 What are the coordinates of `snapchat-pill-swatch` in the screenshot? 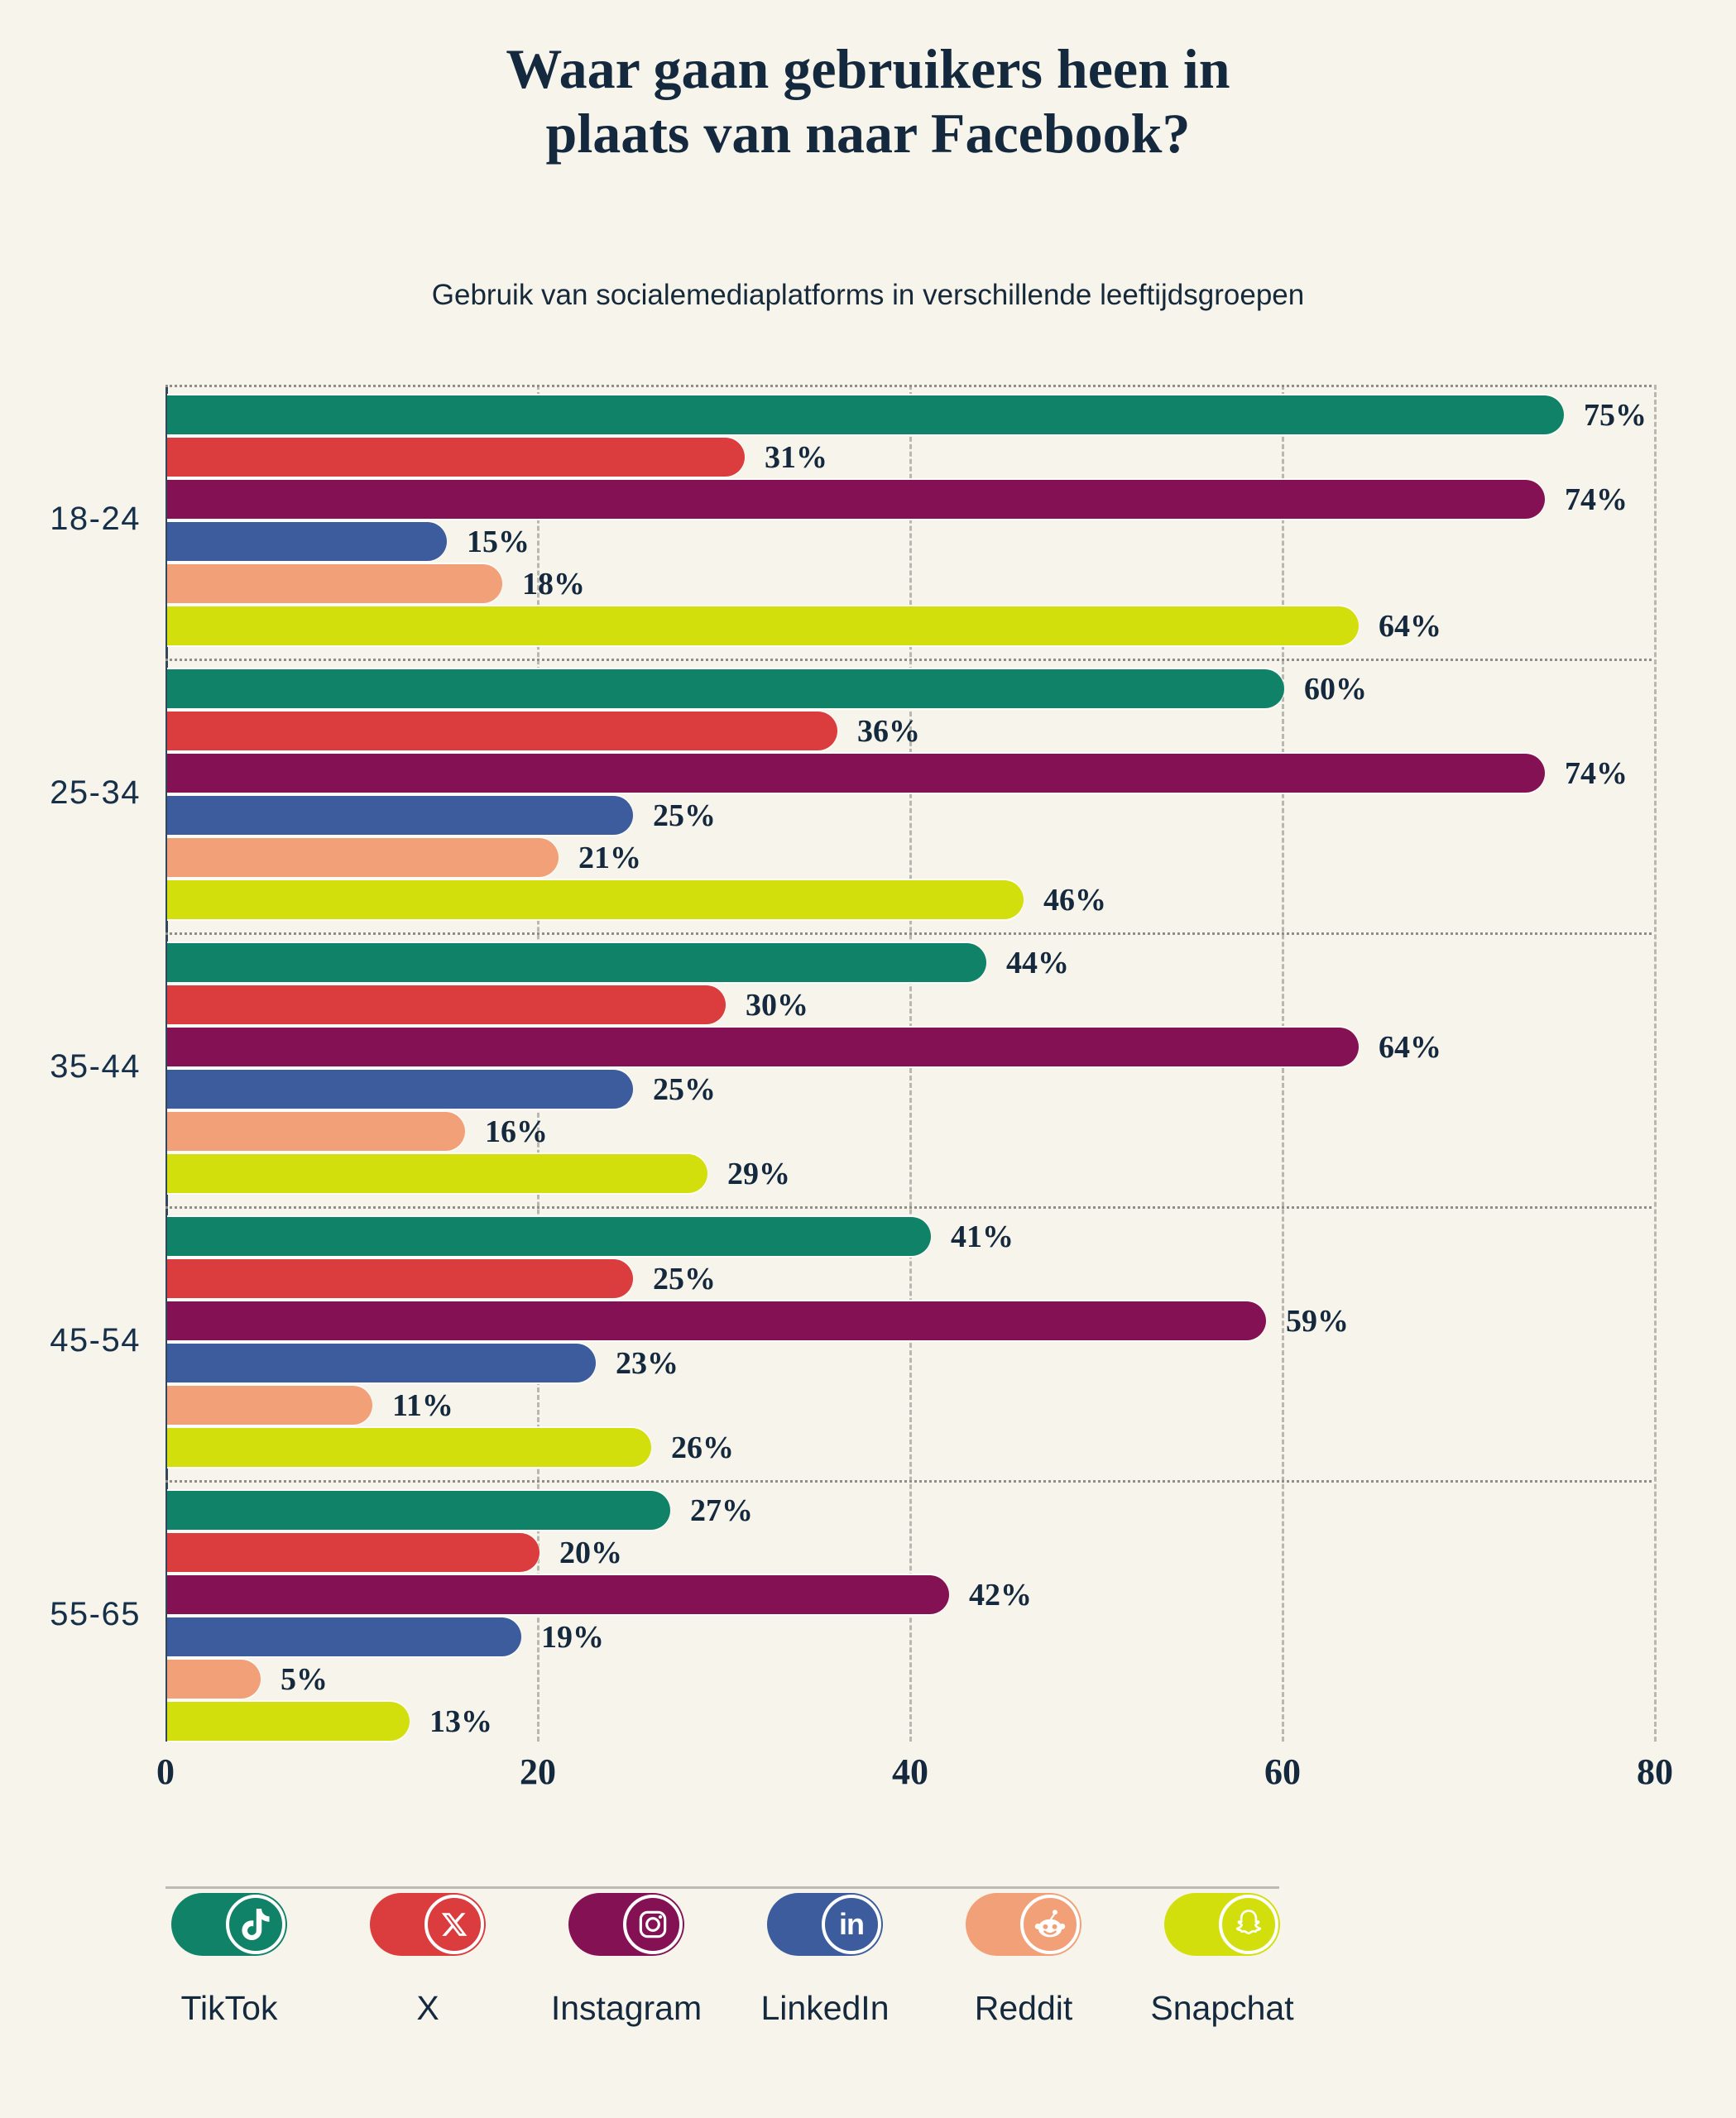 It's located at (1222, 1924).